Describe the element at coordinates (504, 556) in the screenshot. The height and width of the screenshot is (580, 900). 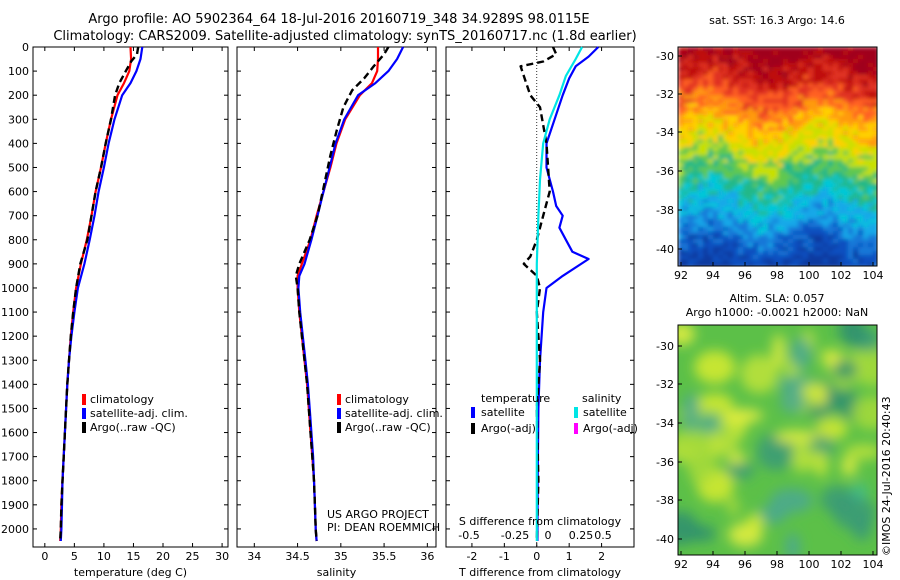
I see `x-tick-label: -1` at that location.